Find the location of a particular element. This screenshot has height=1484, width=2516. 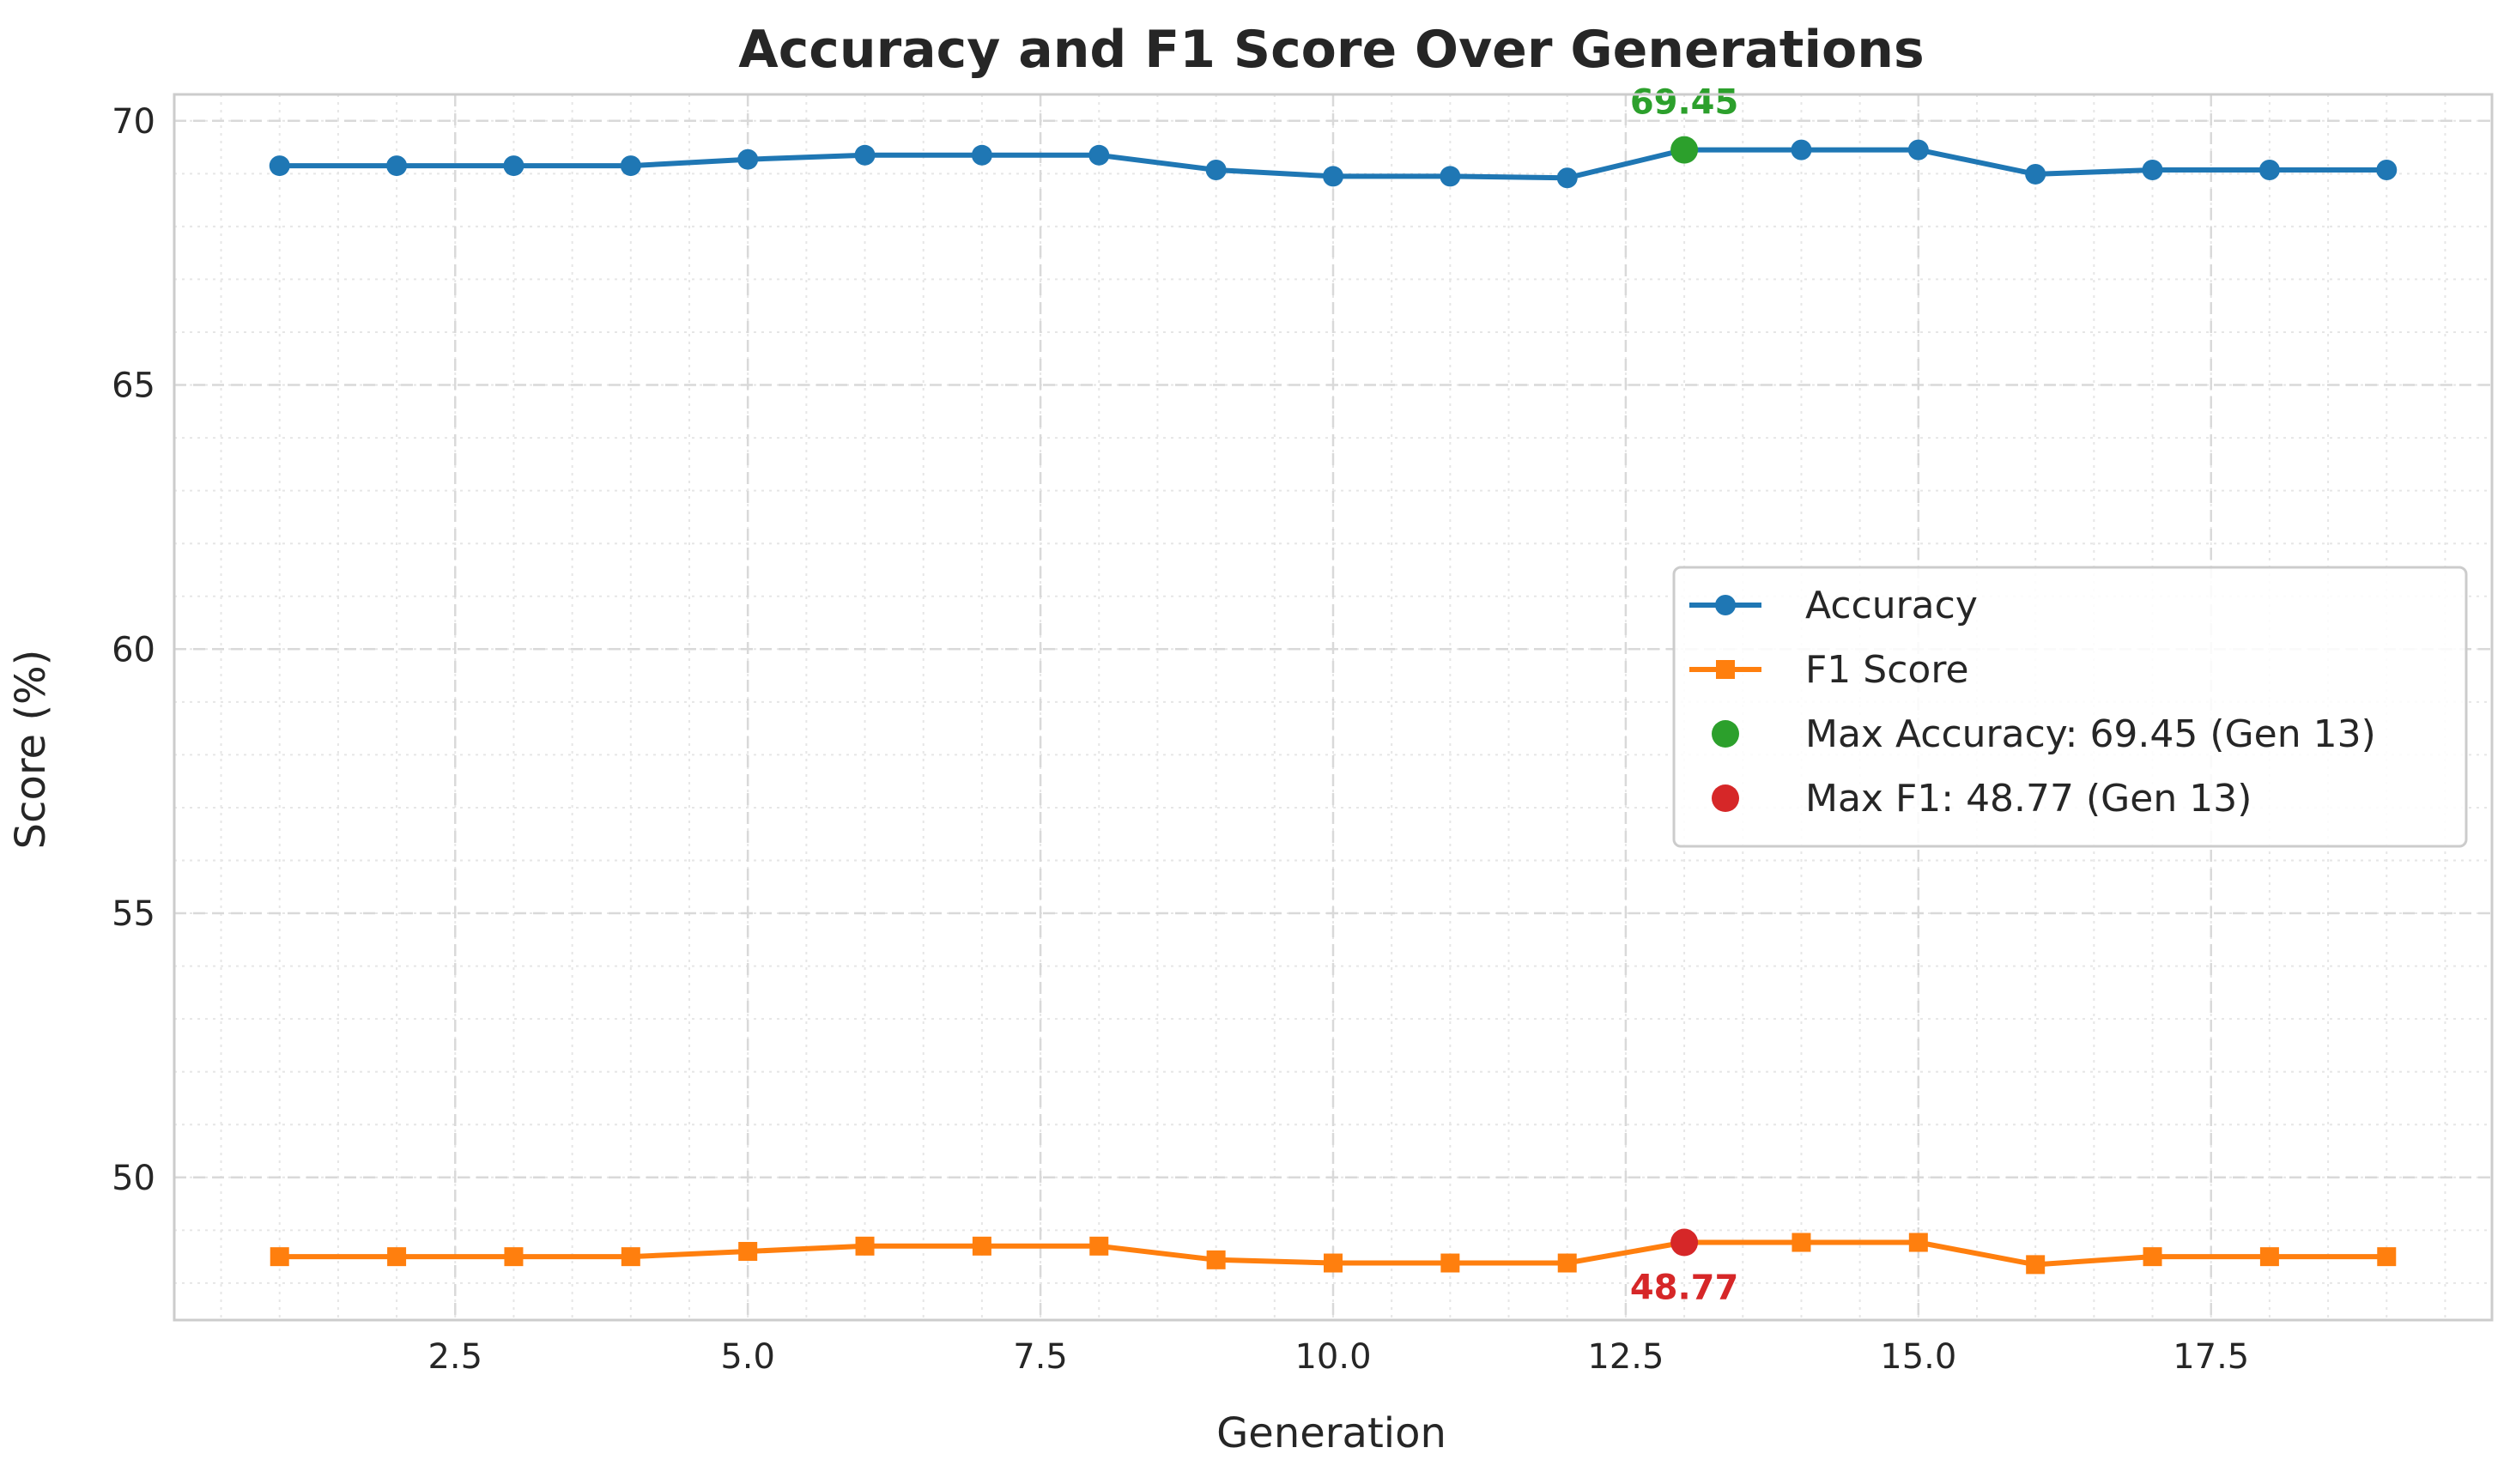

y-axis-ticks: 50 55 60 65 70 is located at coordinates (134, 650).